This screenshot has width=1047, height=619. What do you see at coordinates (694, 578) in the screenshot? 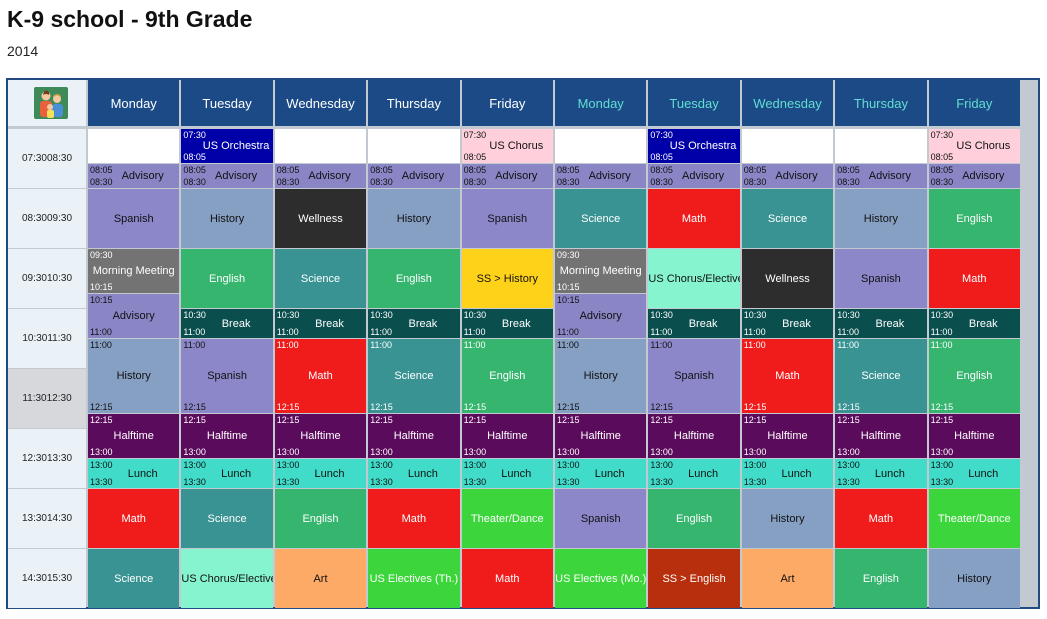
I see `class-block-ss-english: SS > English` at bounding box center [694, 578].